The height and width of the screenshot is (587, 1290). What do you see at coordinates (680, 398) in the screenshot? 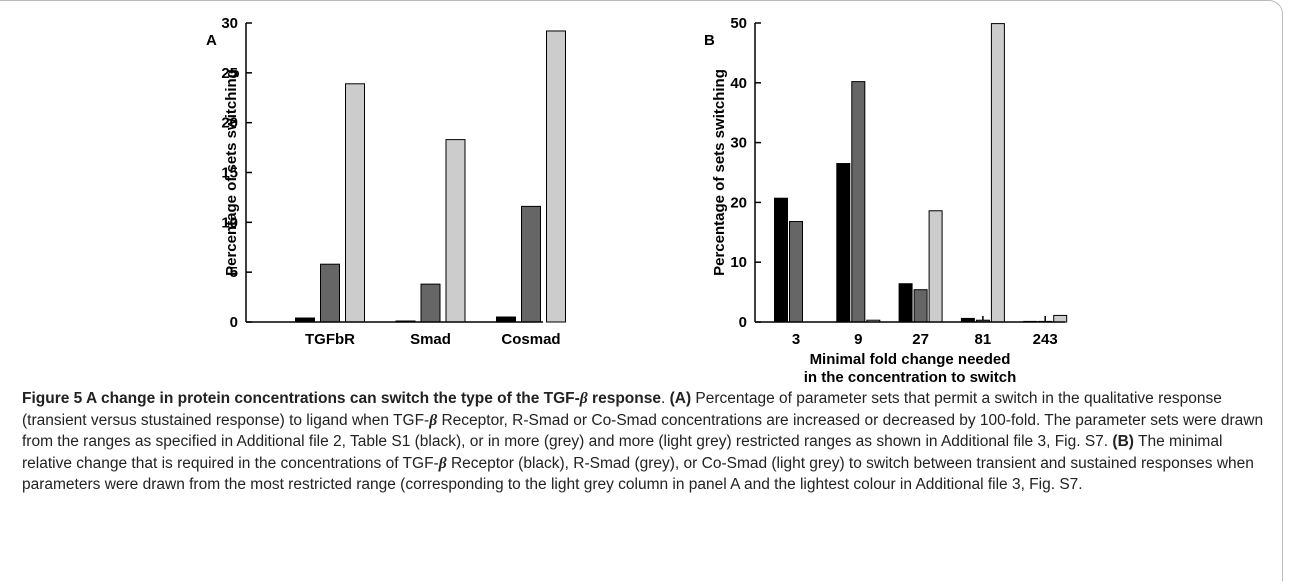
I see `caption-label: (A)` at bounding box center [680, 398].